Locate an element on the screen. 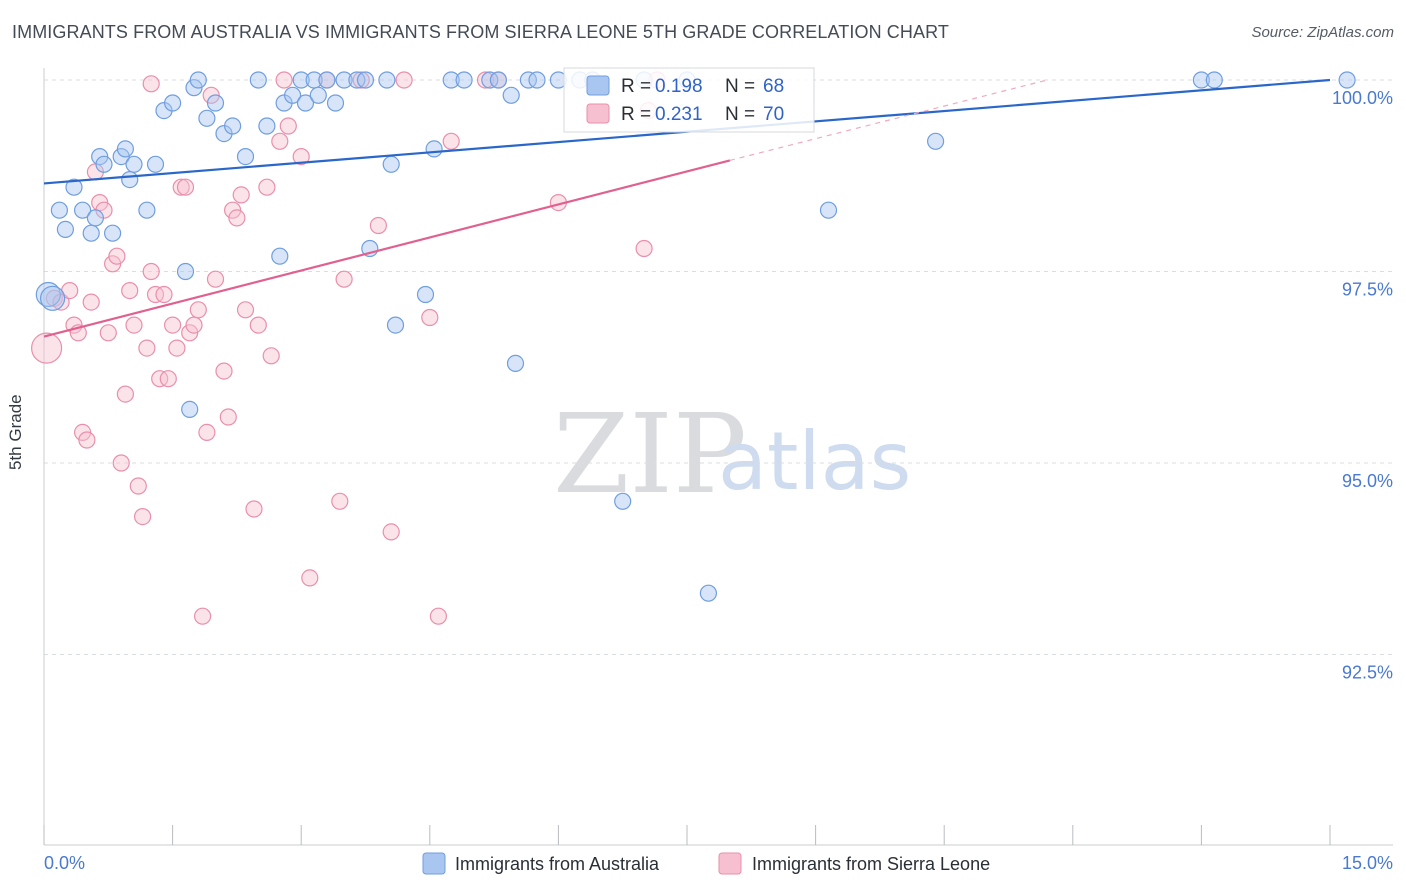 Image resolution: width=1406 pixels, height=892 pixels. stats-r-label-australia: R = is located at coordinates (636, 86).